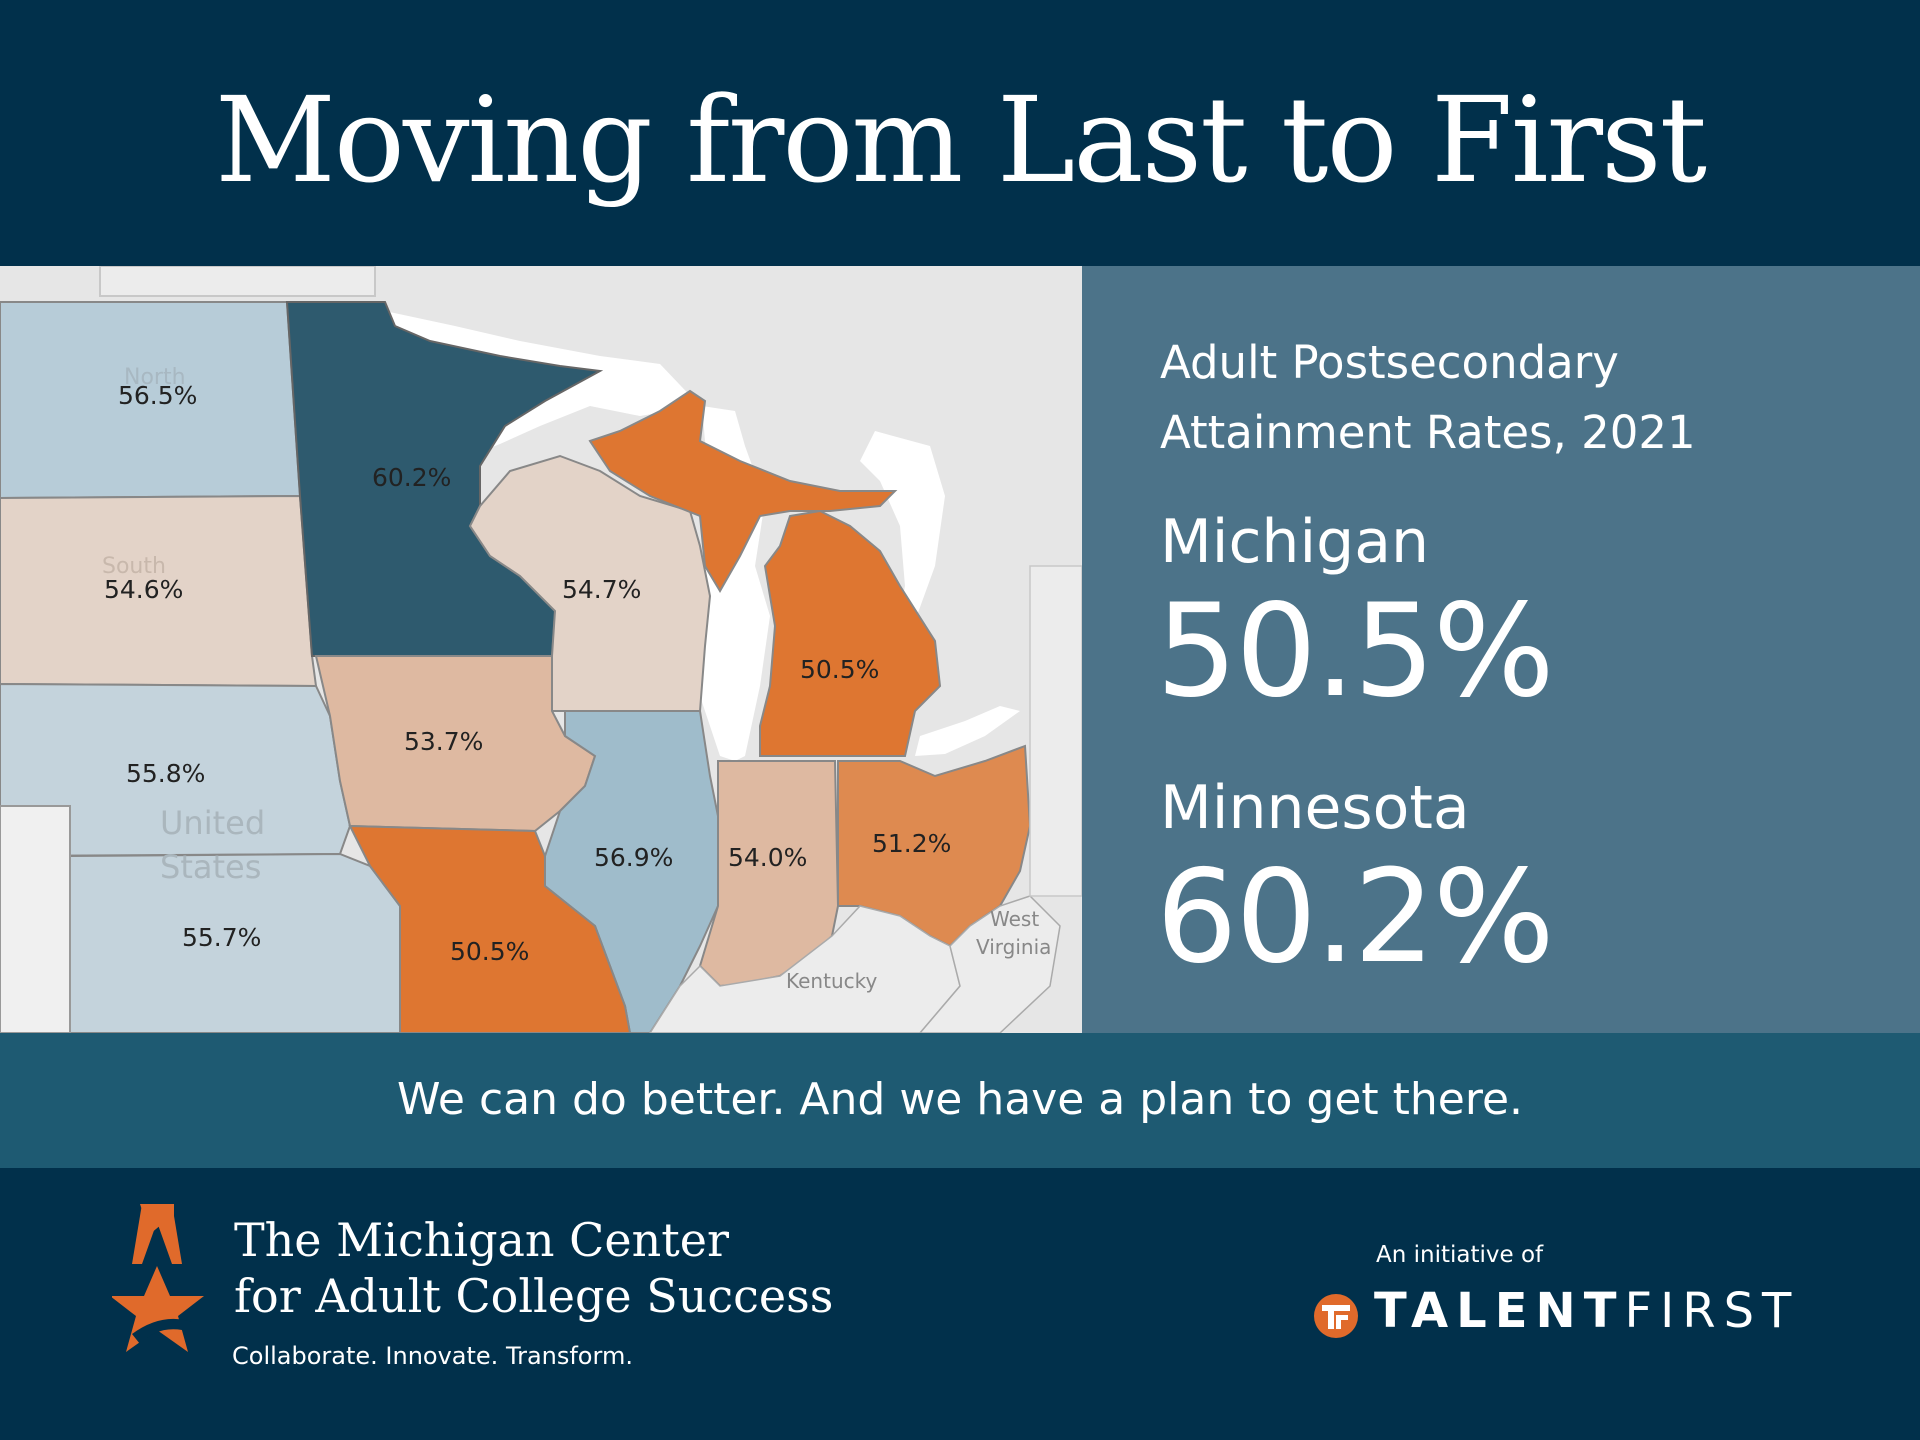  I want to click on region-kentucky, so click(805, 969).